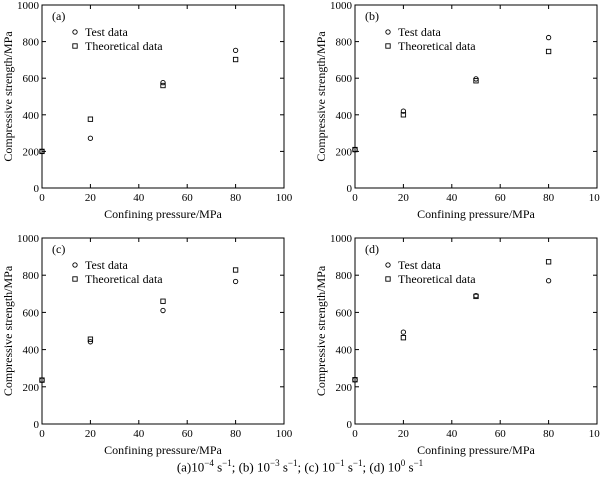  I want to click on legend-square-icon-a, so click(75, 46).